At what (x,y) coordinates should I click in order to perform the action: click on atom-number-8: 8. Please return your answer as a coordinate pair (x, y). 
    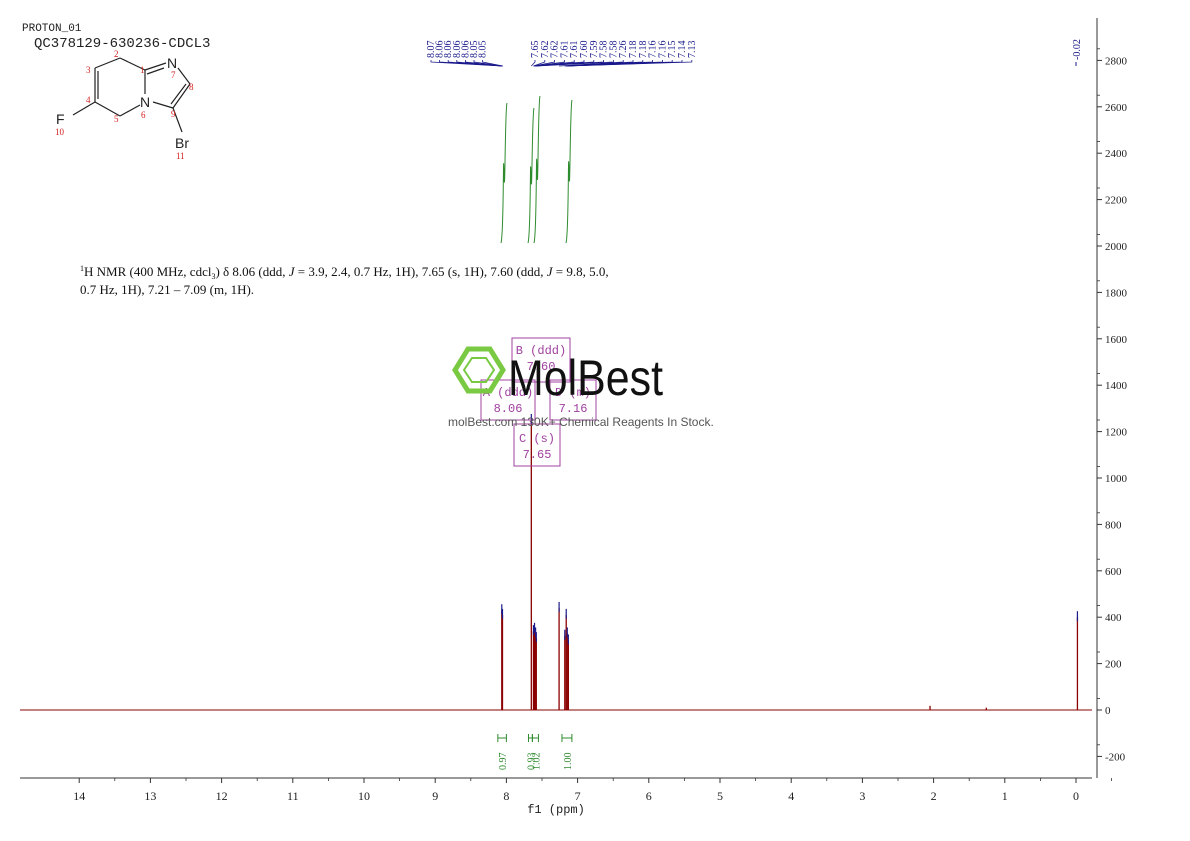
    Looking at the image, I should click on (191, 87).